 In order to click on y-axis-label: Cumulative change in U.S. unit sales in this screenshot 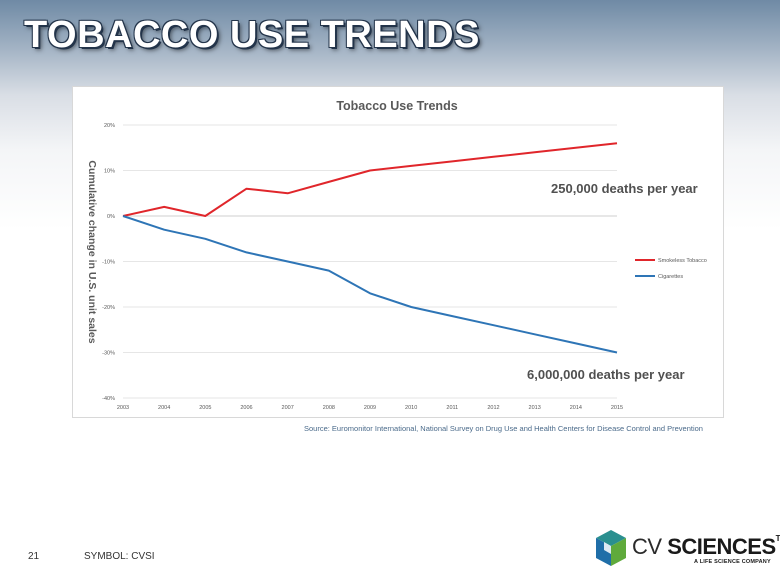, I will do `click(92, 251)`.